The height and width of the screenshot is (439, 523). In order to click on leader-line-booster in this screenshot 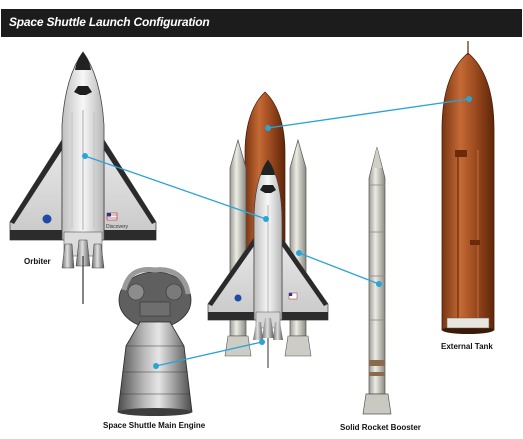, I will do `click(339, 268)`.